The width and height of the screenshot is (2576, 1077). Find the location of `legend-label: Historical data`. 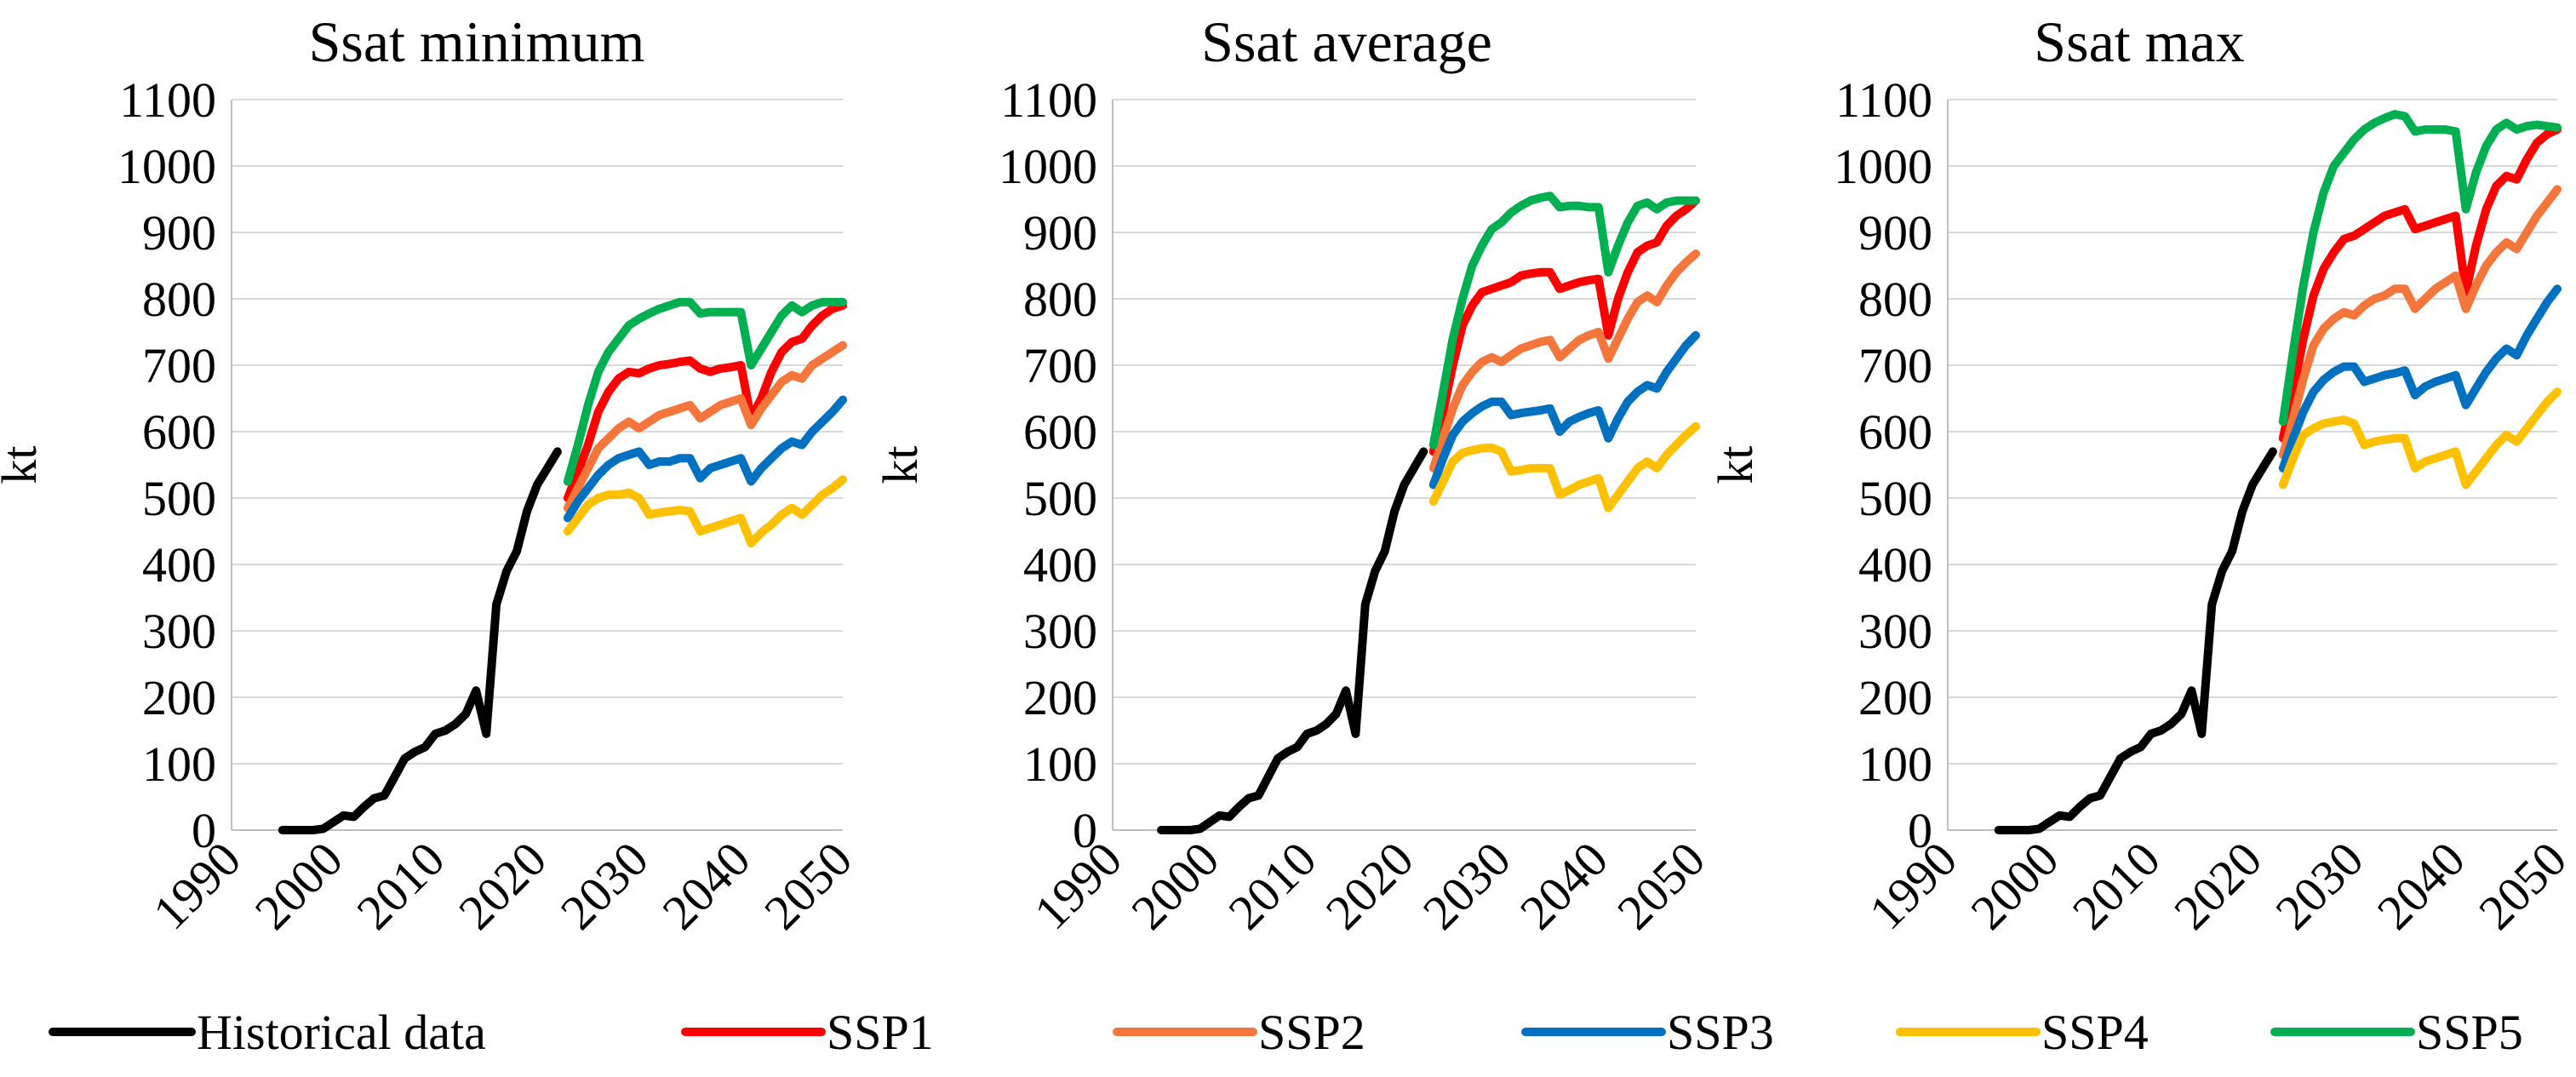

legend-label: Historical data is located at coordinates (341, 1032).